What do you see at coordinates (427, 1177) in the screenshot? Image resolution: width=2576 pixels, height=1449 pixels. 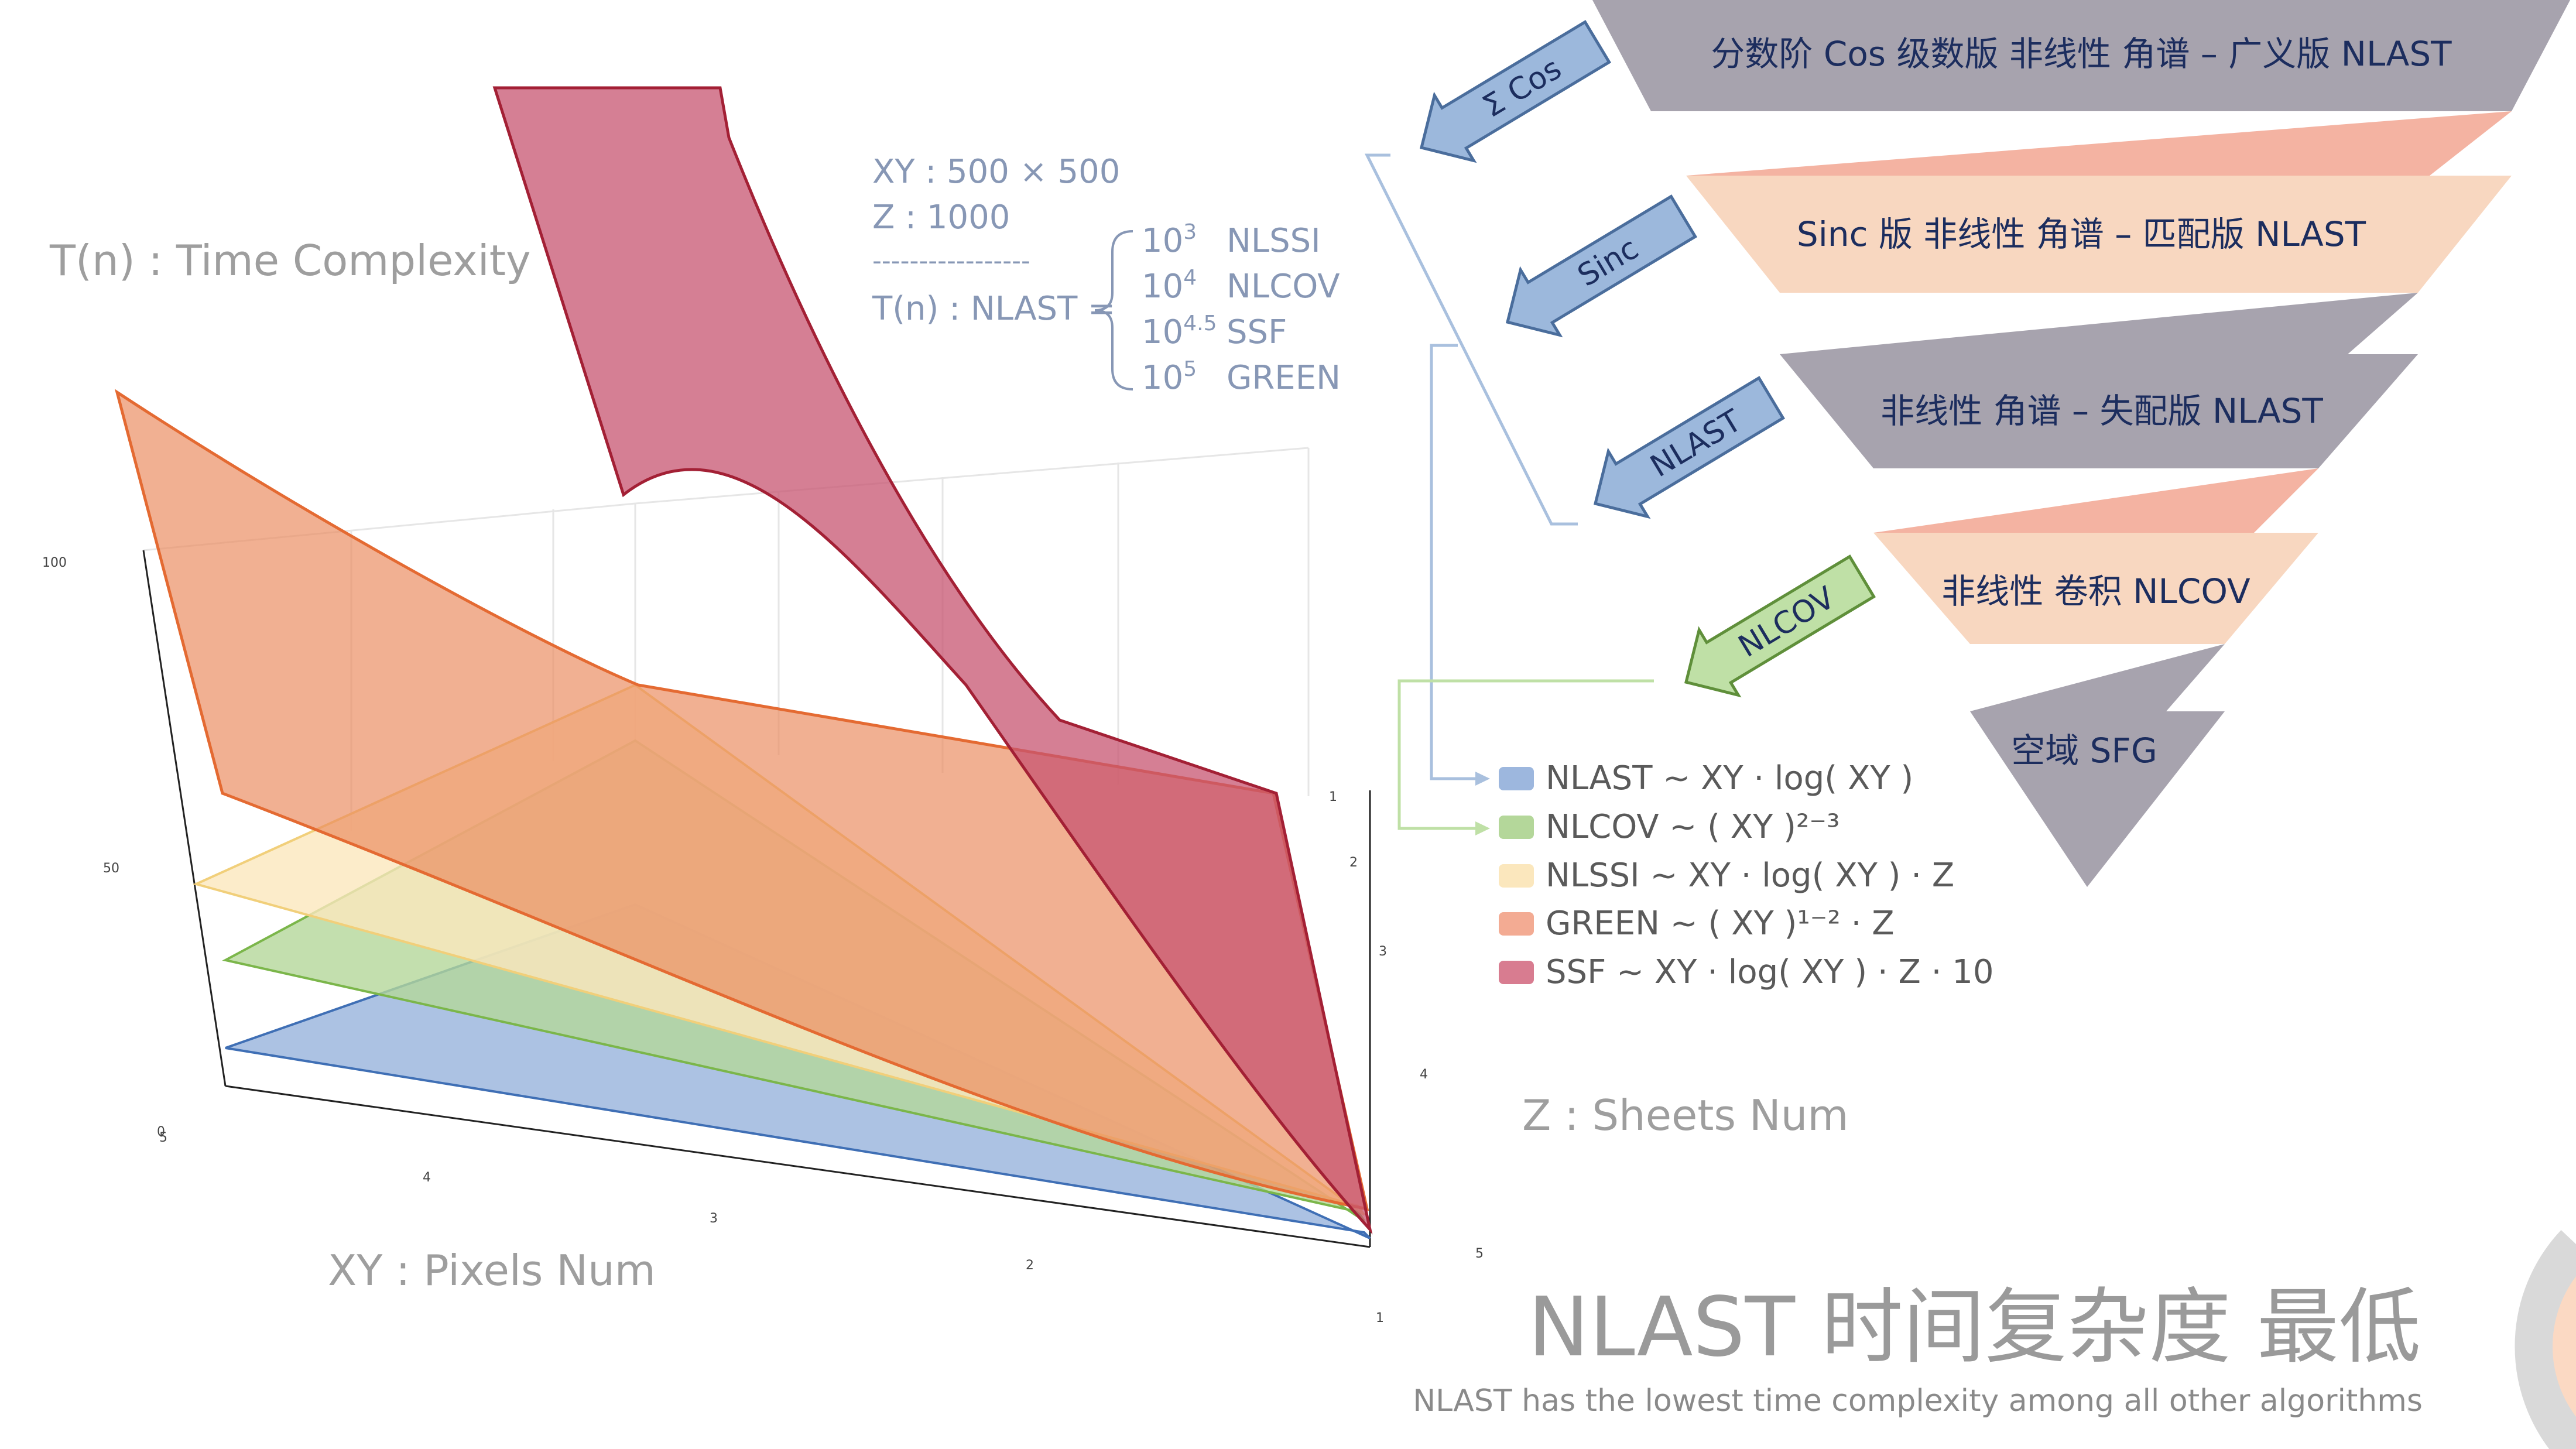 I see `xy-tick-label: 4` at bounding box center [427, 1177].